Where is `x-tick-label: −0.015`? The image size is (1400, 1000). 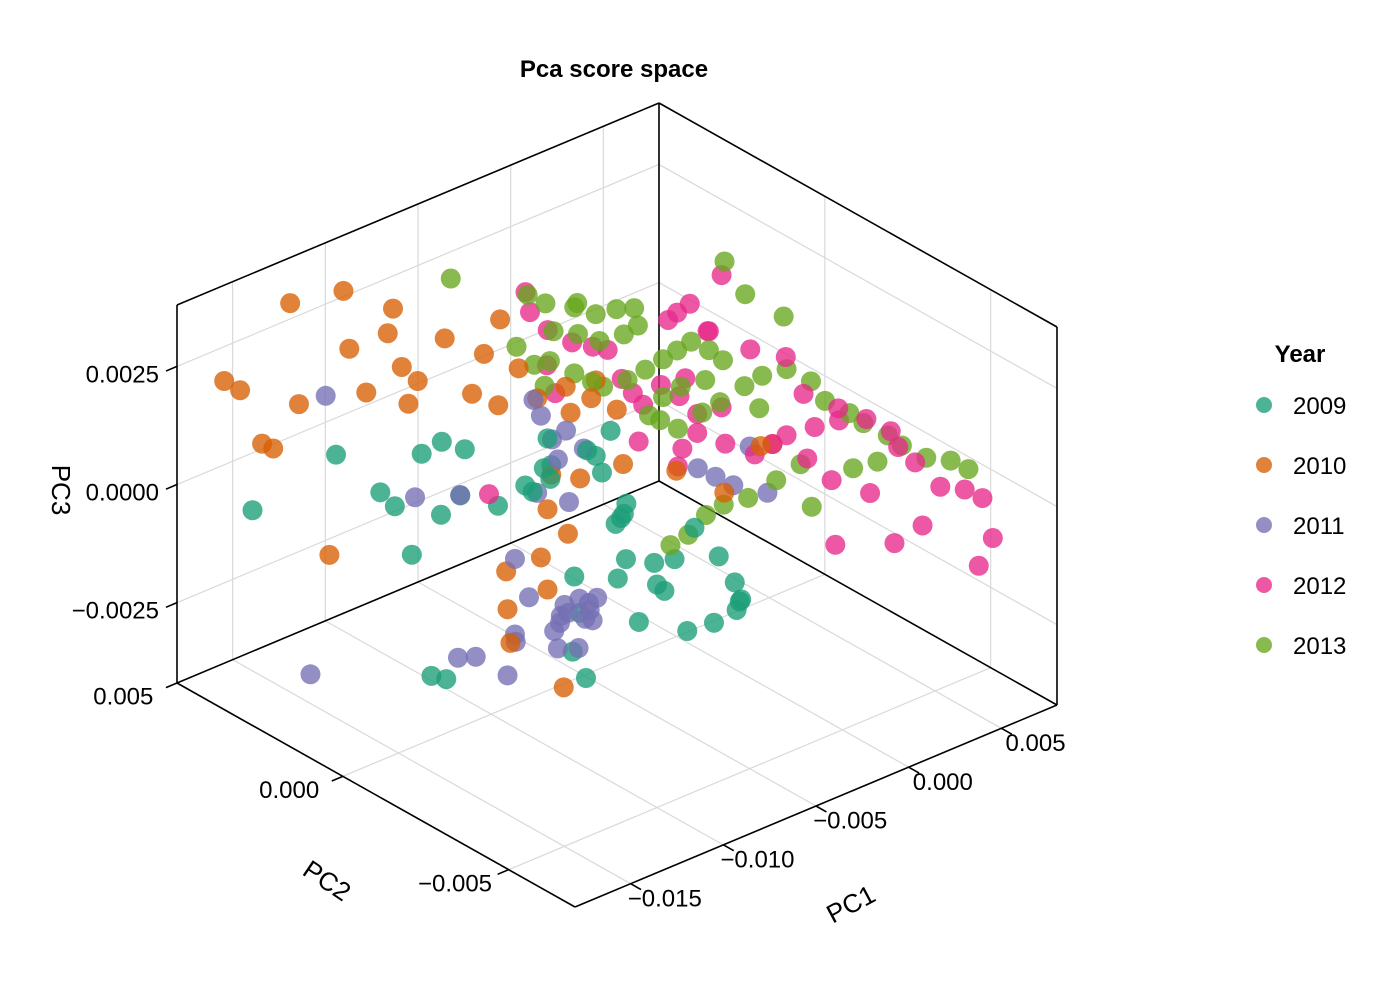 x-tick-label: −0.015 is located at coordinates (665, 898).